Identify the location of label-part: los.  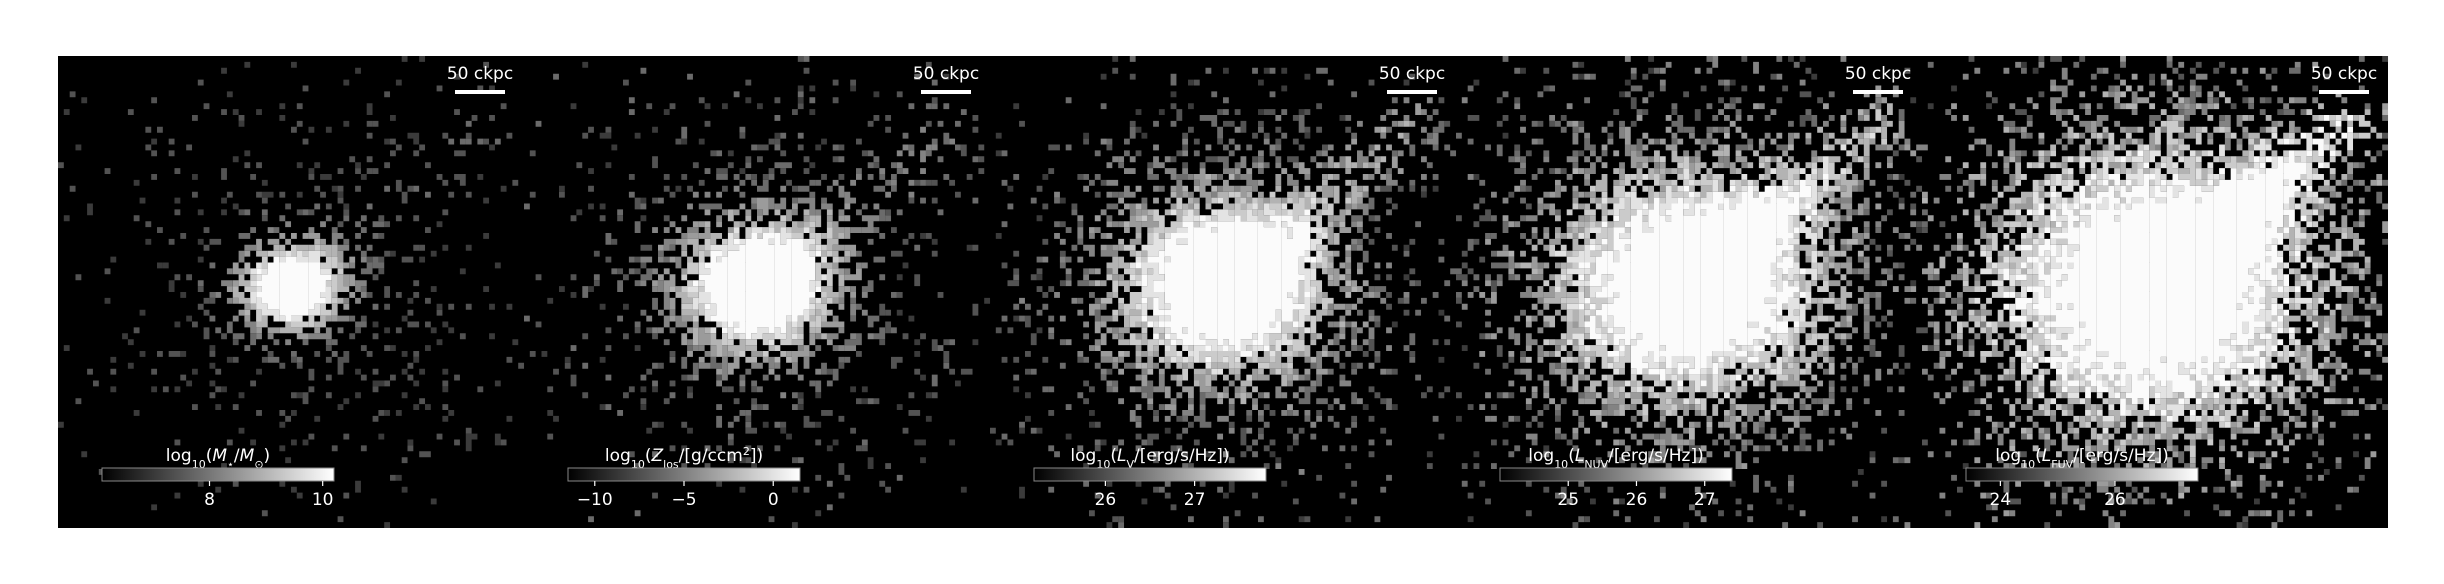
(671, 464).